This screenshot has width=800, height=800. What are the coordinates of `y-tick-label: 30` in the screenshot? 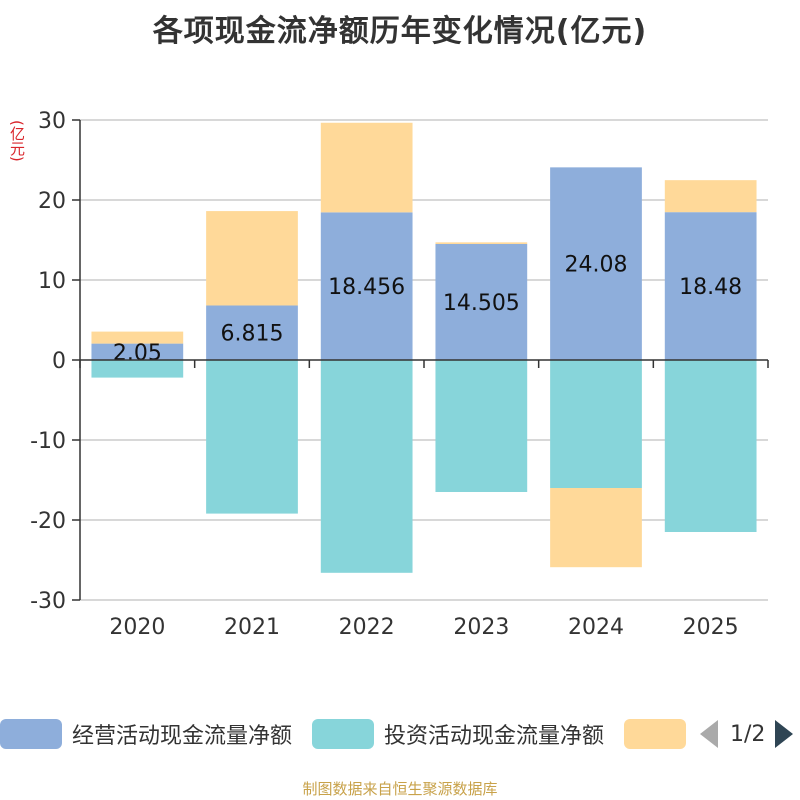 It's located at (52, 121).